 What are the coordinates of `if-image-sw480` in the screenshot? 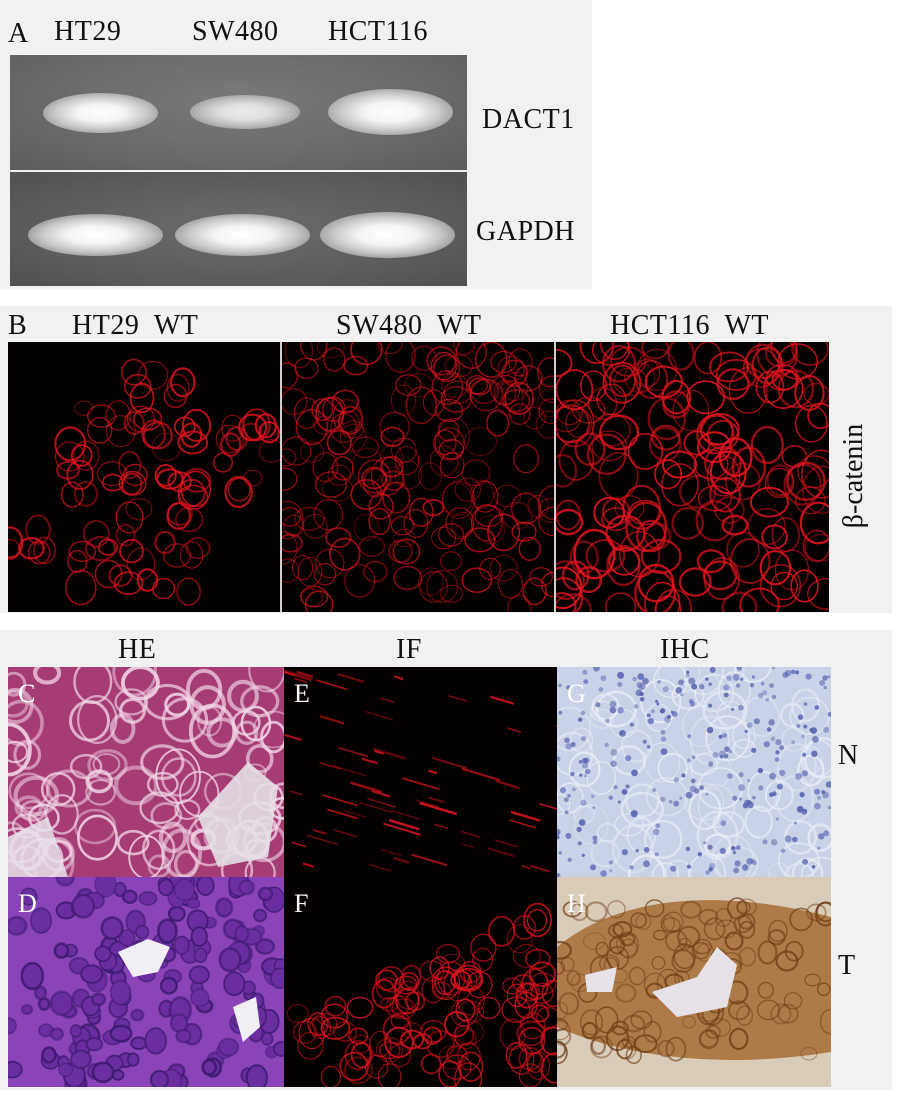 It's located at (418, 477).